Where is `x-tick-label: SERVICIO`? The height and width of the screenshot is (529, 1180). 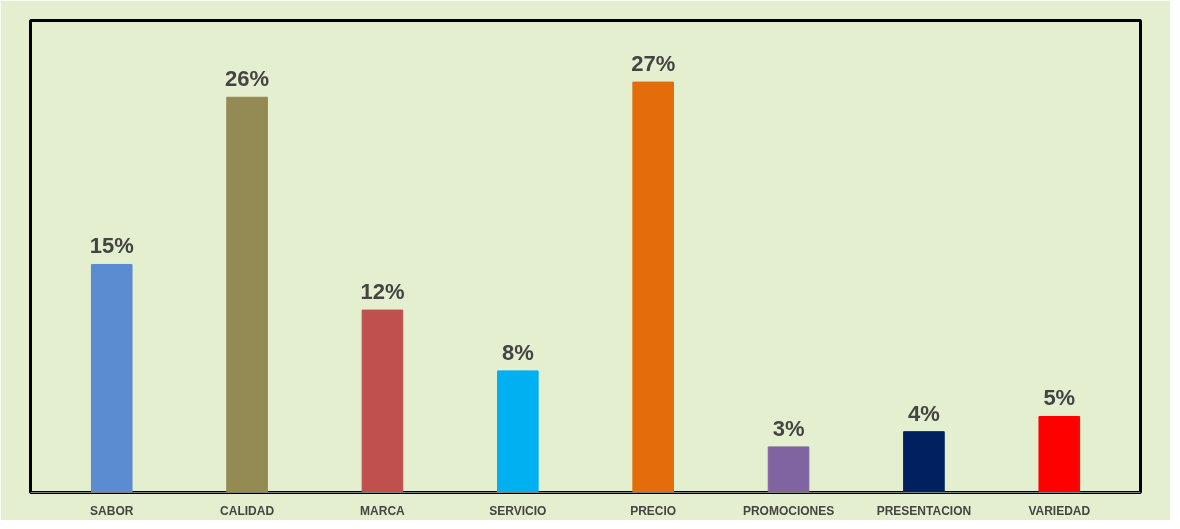 x-tick-label: SERVICIO is located at coordinates (518, 510).